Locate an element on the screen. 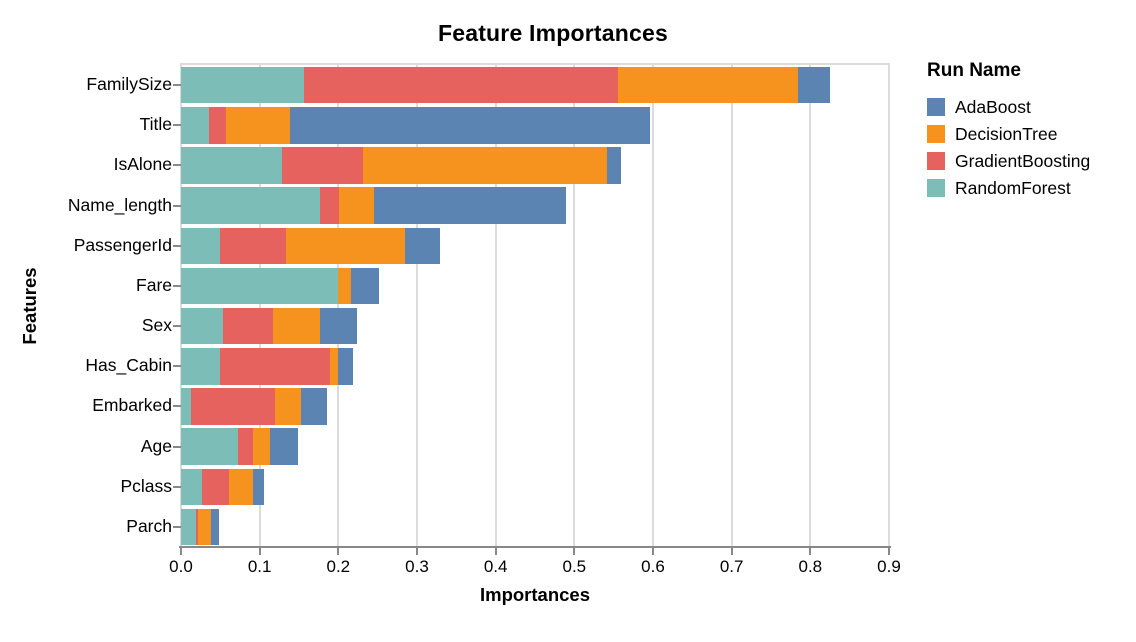 The height and width of the screenshot is (642, 1136). legend-item-RandomForest: RandomForest is located at coordinates (1008, 188).